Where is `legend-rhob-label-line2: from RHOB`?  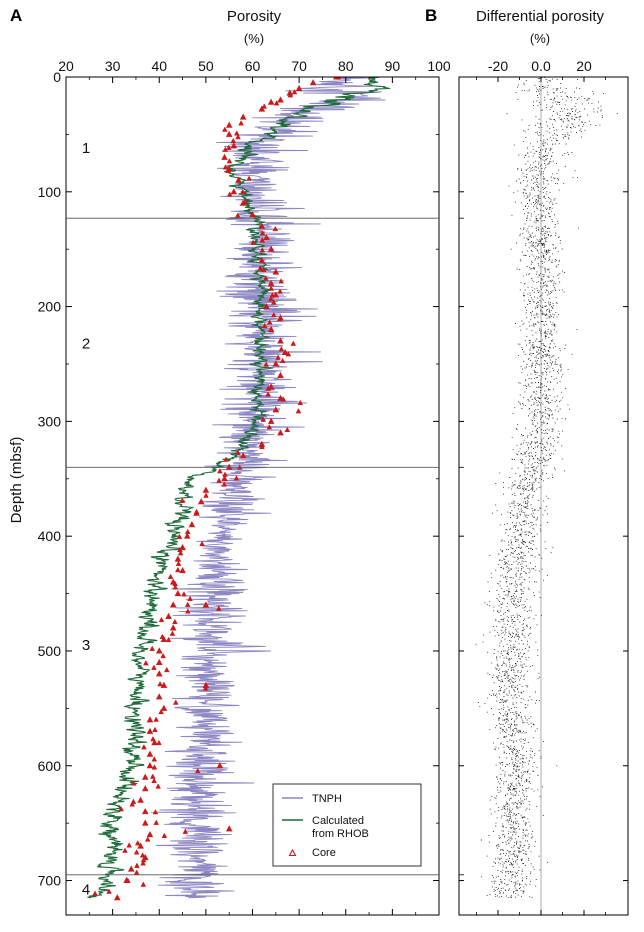
legend-rhob-label-line2: from RHOB is located at coordinates (340, 834).